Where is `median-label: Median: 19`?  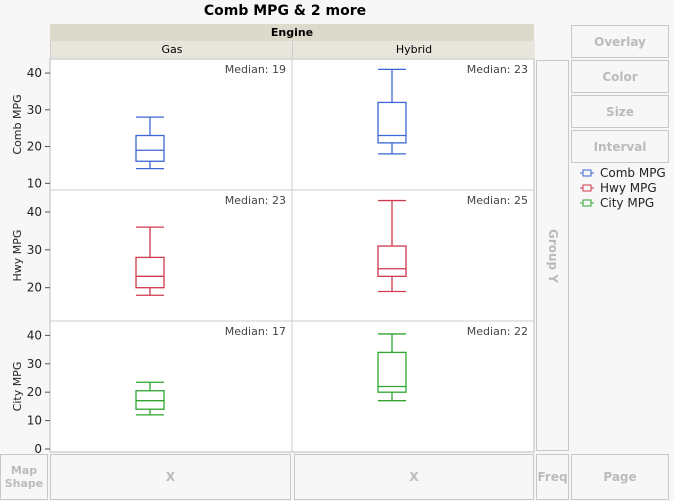
median-label: Median: 19 is located at coordinates (255, 69).